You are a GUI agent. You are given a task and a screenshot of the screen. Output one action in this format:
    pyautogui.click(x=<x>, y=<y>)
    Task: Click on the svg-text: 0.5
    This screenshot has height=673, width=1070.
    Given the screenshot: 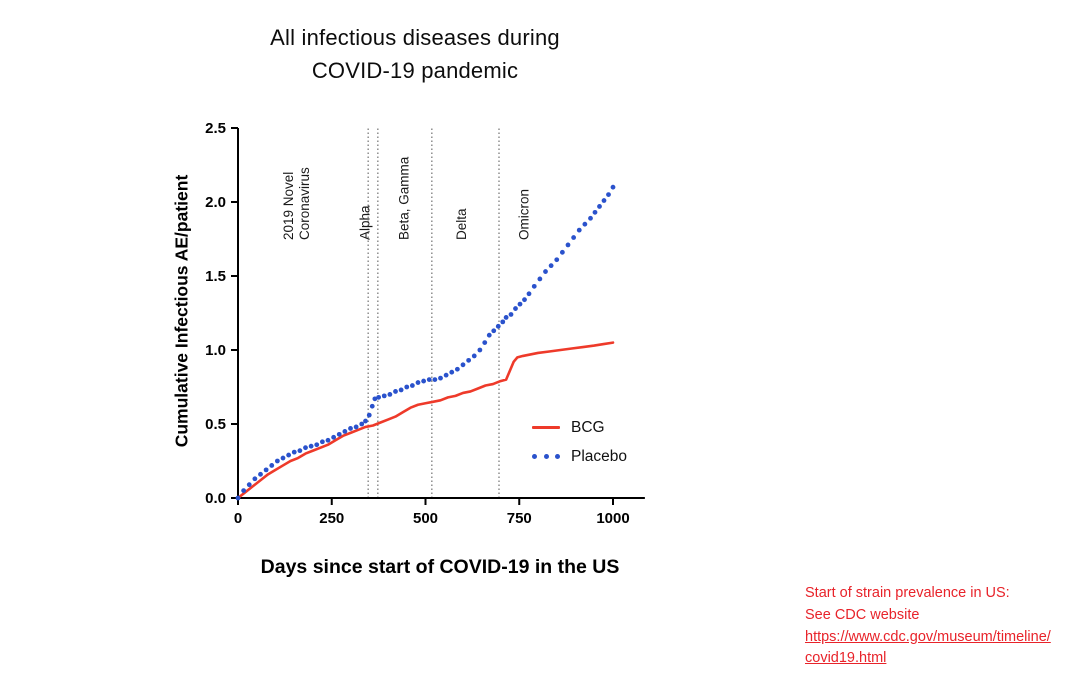 What is the action you would take?
    pyautogui.click(x=215, y=424)
    